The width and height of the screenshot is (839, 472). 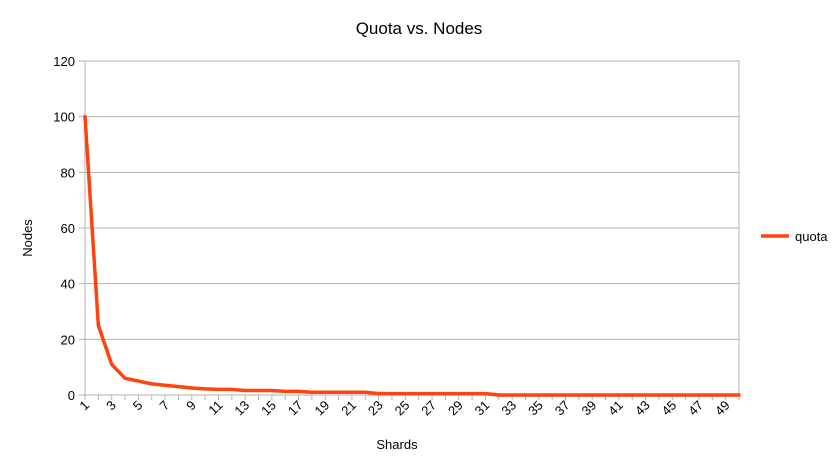 I want to click on y-tick-label: 60, so click(x=68, y=228).